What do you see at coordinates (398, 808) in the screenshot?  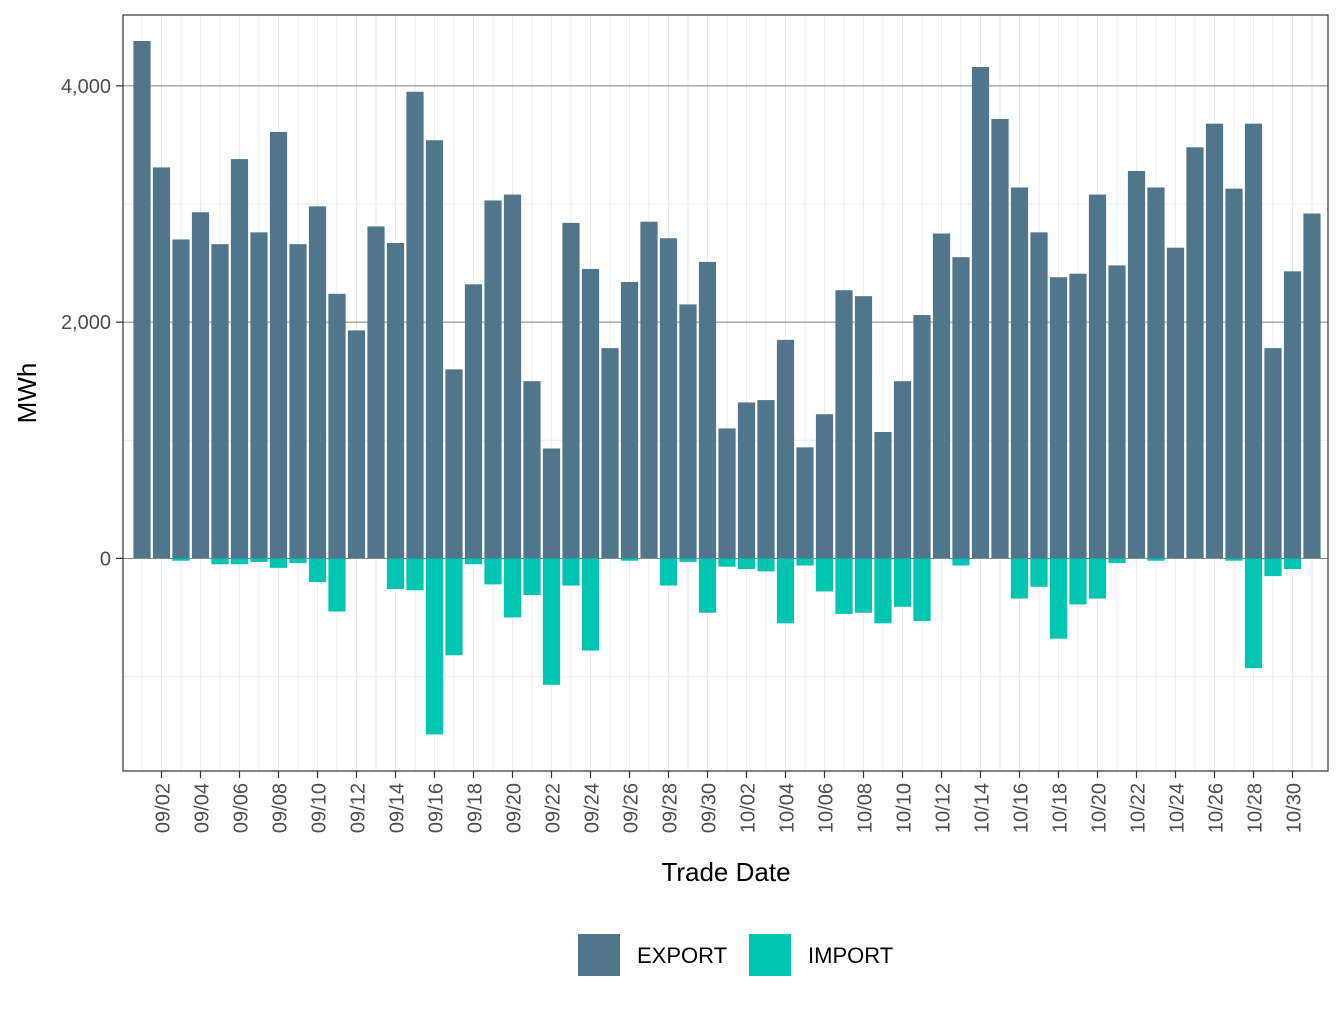 I see `x-tick-label: 09/14` at bounding box center [398, 808].